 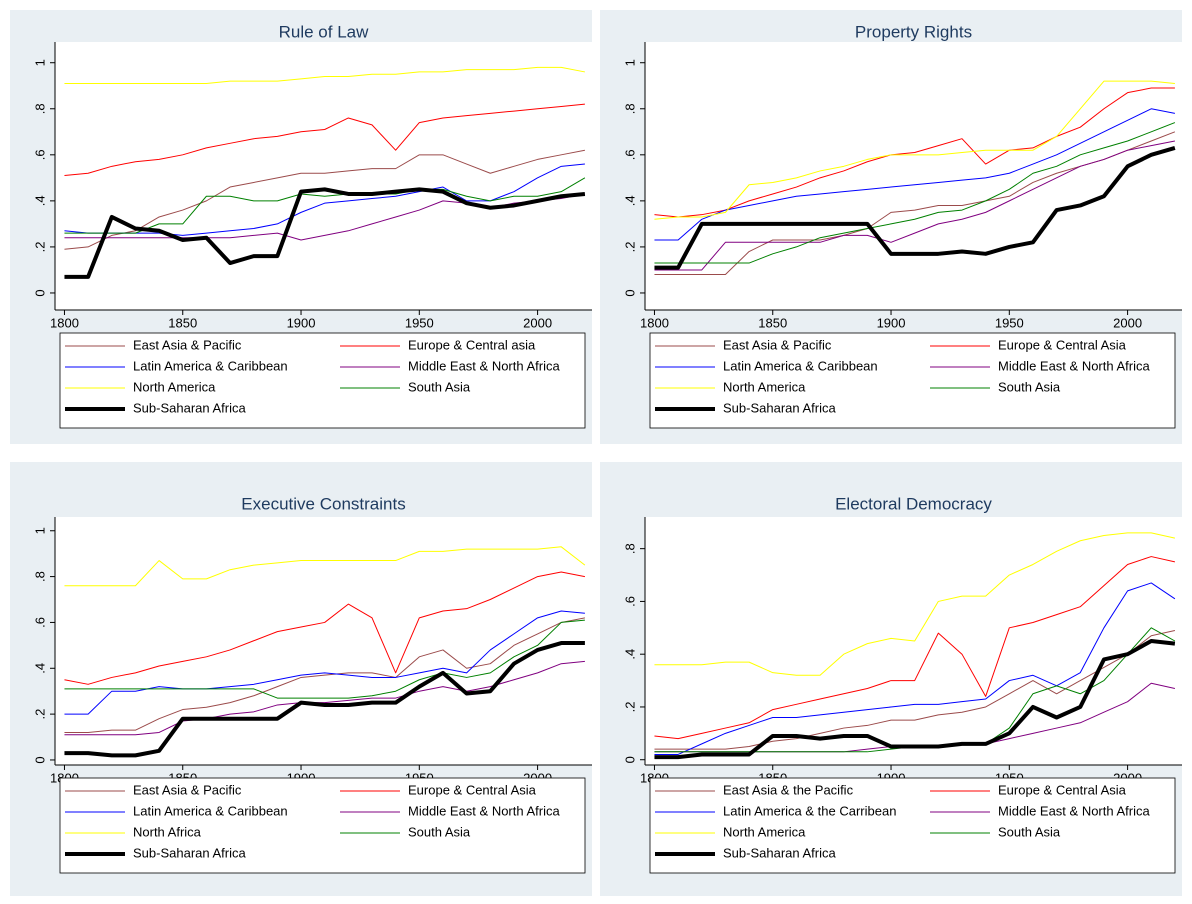 I want to click on chart-title: Property Rights, so click(x=913, y=31).